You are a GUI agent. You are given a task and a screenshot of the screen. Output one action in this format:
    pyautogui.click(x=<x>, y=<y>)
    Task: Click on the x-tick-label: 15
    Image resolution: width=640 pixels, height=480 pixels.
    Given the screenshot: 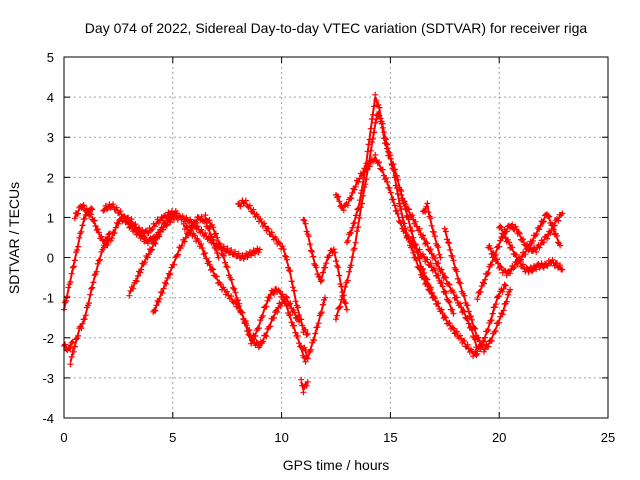 What is the action you would take?
    pyautogui.click(x=390, y=437)
    